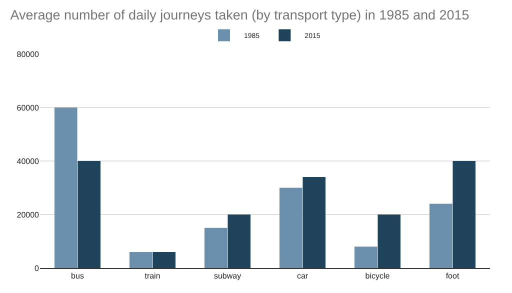 Image resolution: width=512 pixels, height=293 pixels. I want to click on y-tick-label: 0, so click(37, 268).